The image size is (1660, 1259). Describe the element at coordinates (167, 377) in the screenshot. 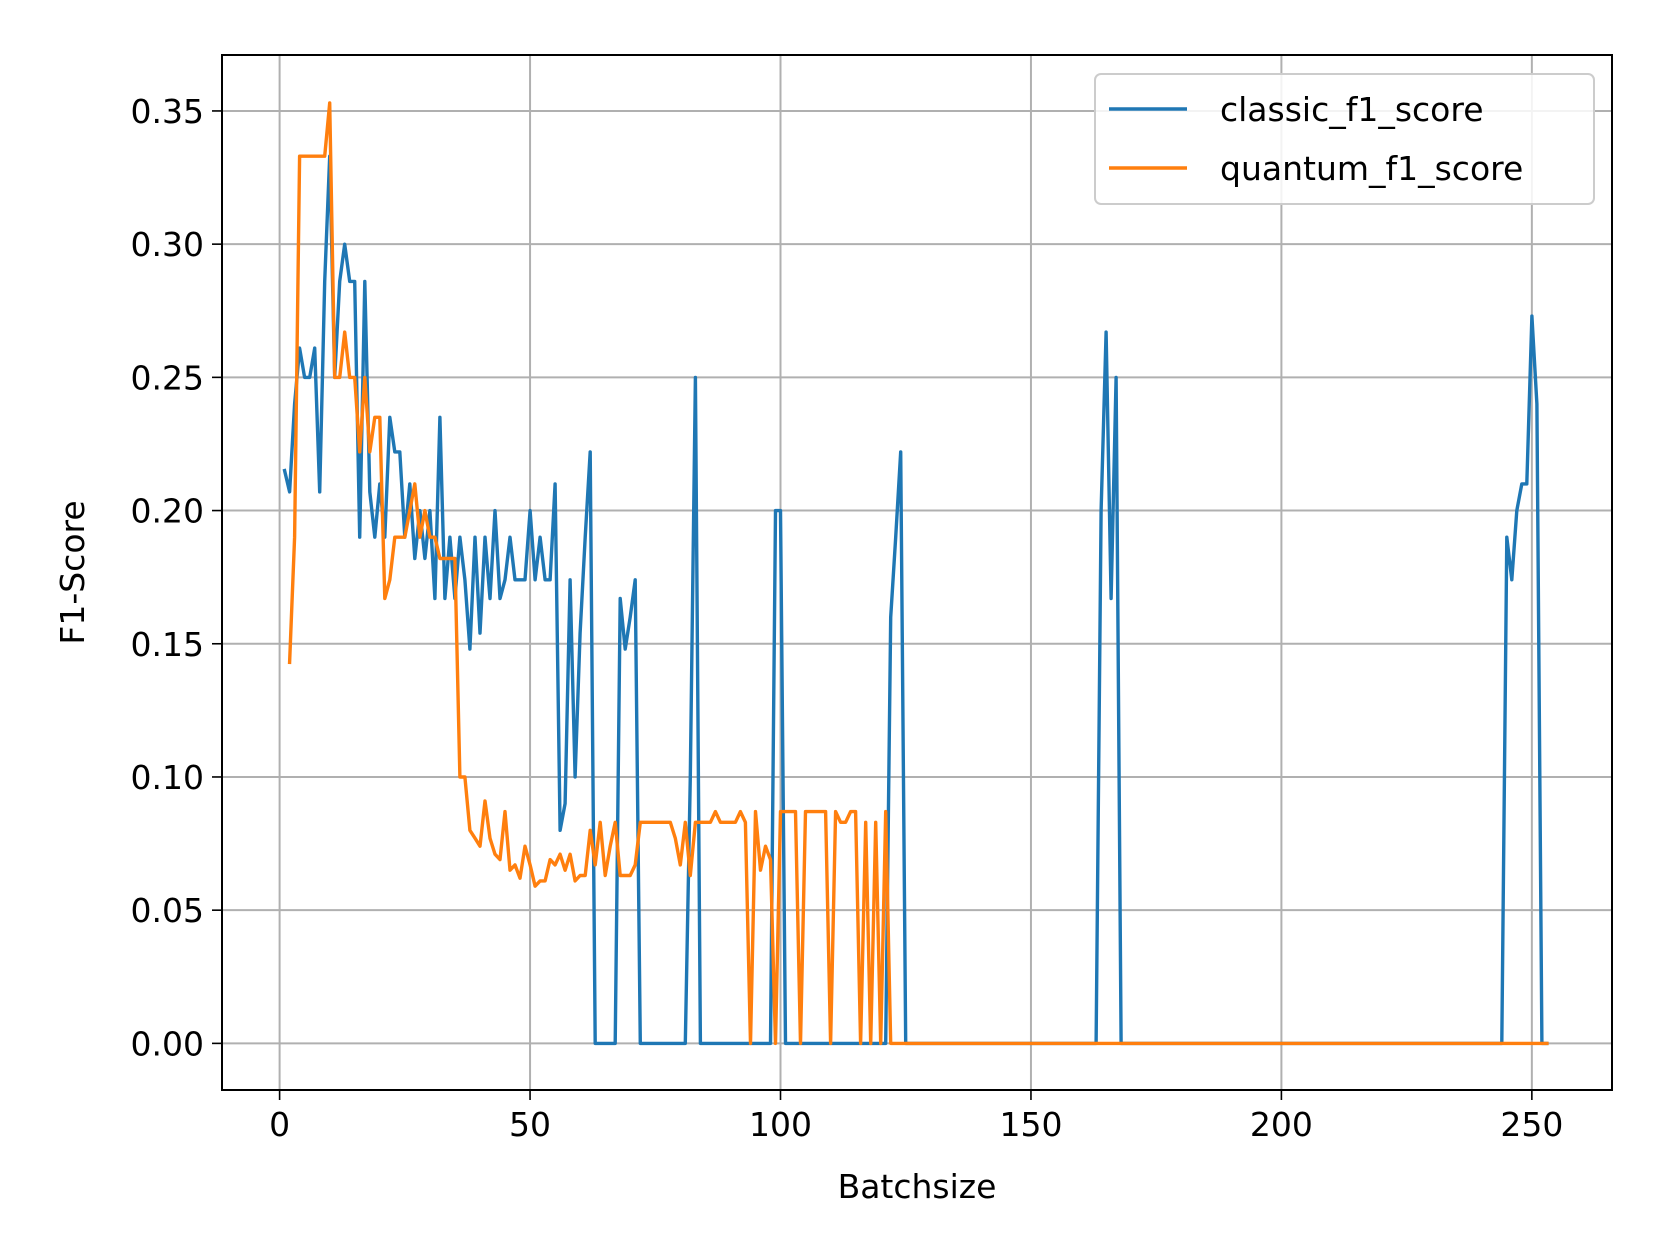

I see `y-tick-label: 0.25` at that location.